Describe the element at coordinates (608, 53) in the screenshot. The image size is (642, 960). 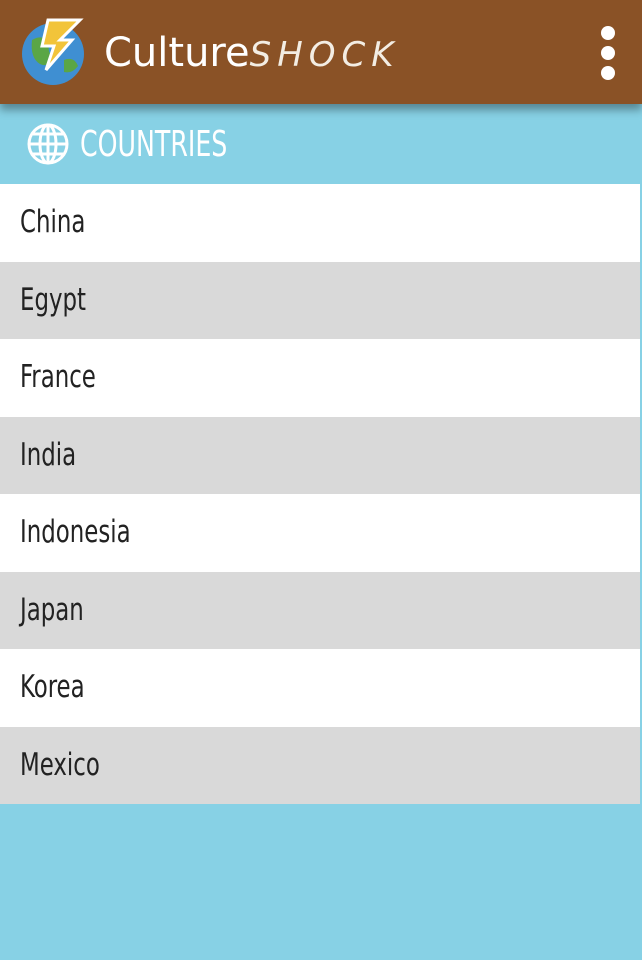
I see `overflow-menu` at that location.